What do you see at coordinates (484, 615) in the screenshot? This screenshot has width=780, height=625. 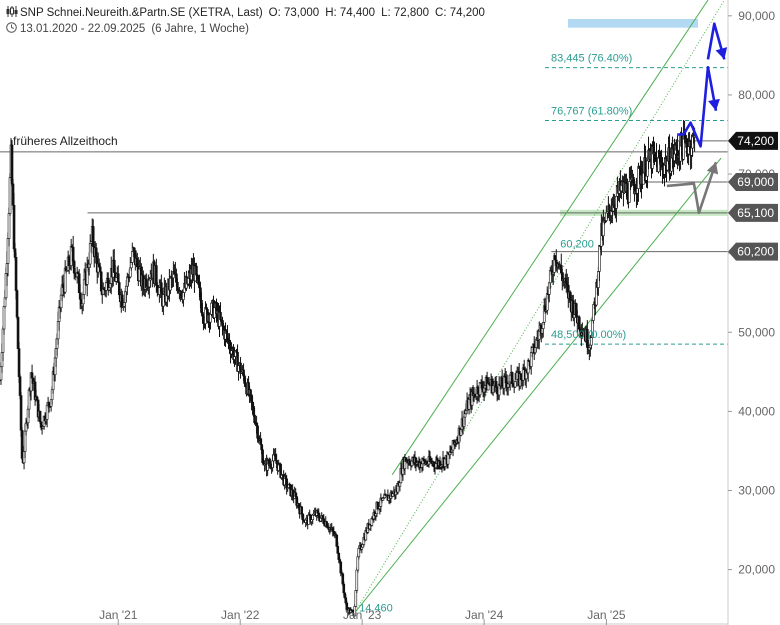 I see `x-tick-label: Jan '24` at bounding box center [484, 615].